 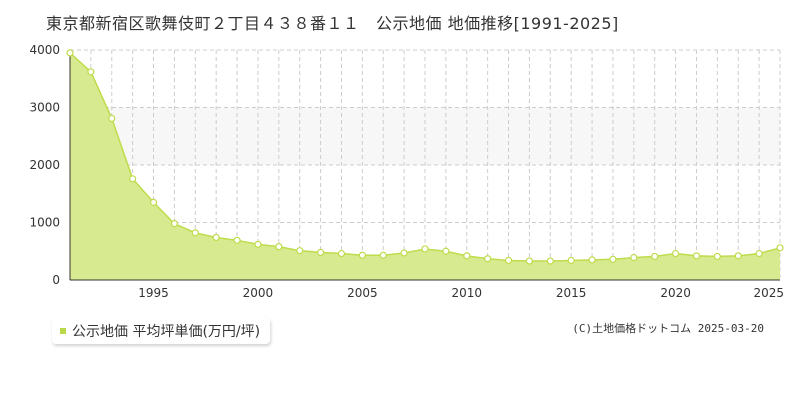 I want to click on y-tick-label: 2000, so click(x=44, y=165).